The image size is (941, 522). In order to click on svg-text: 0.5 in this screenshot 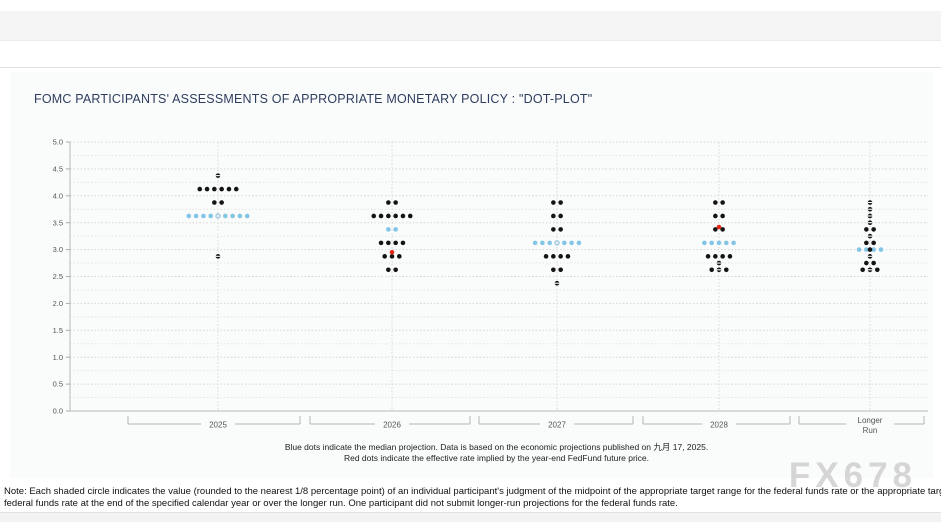, I will do `click(58, 384)`.